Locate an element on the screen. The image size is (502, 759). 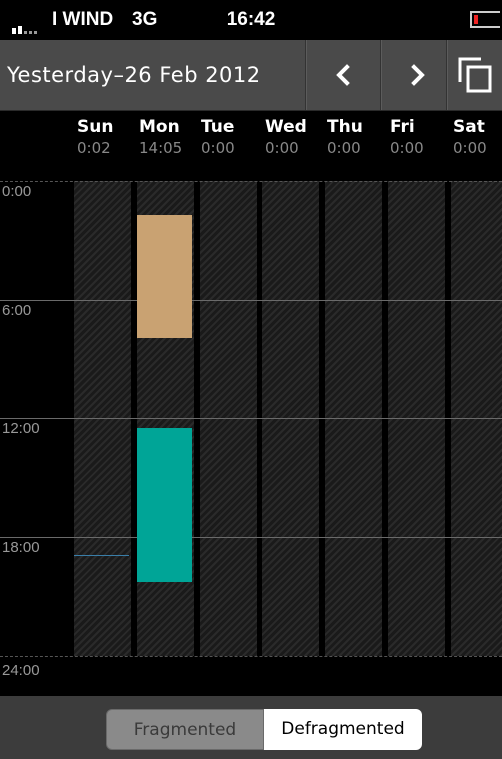
chevron-left-icon is located at coordinates (343, 75).